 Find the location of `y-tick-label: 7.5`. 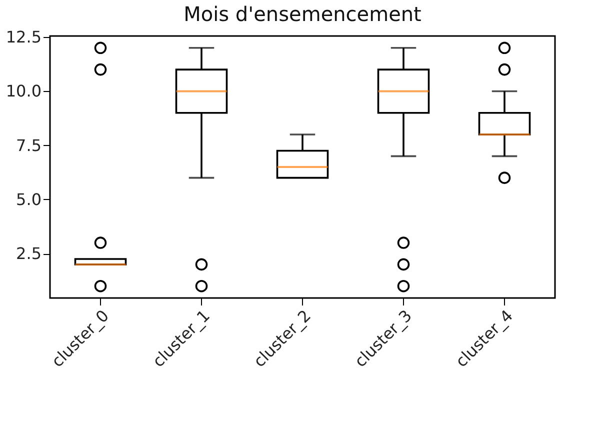

y-tick-label: 7.5 is located at coordinates (29, 145).